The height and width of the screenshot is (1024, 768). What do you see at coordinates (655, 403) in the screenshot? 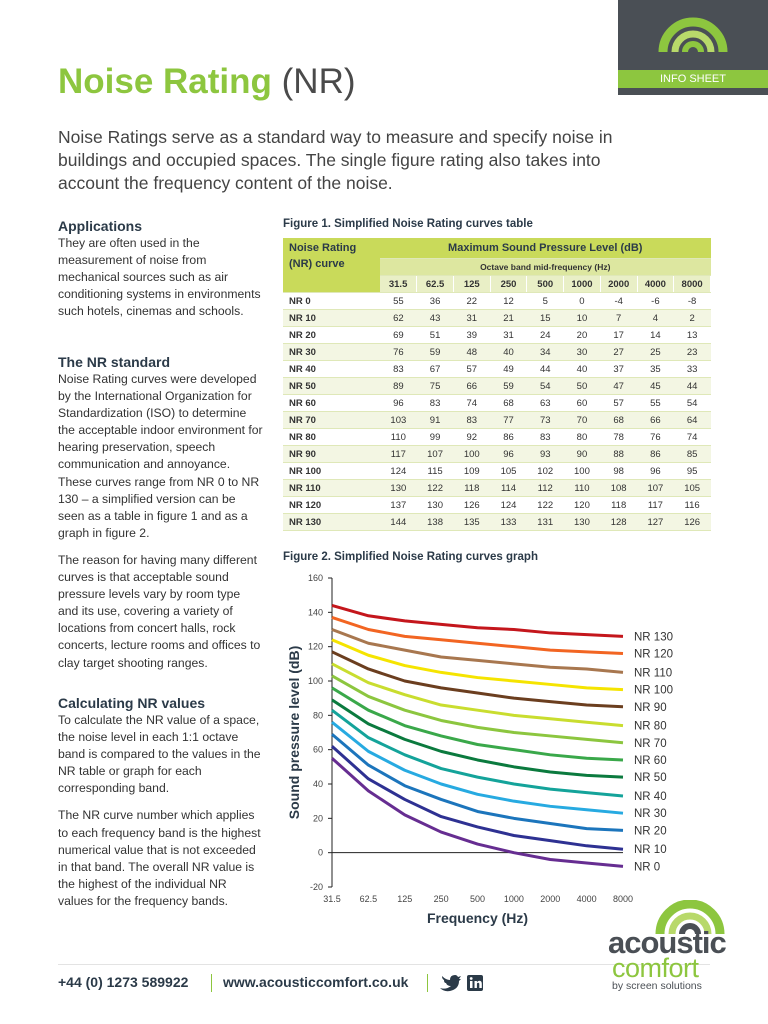
I see `cell: 55` at bounding box center [655, 403].